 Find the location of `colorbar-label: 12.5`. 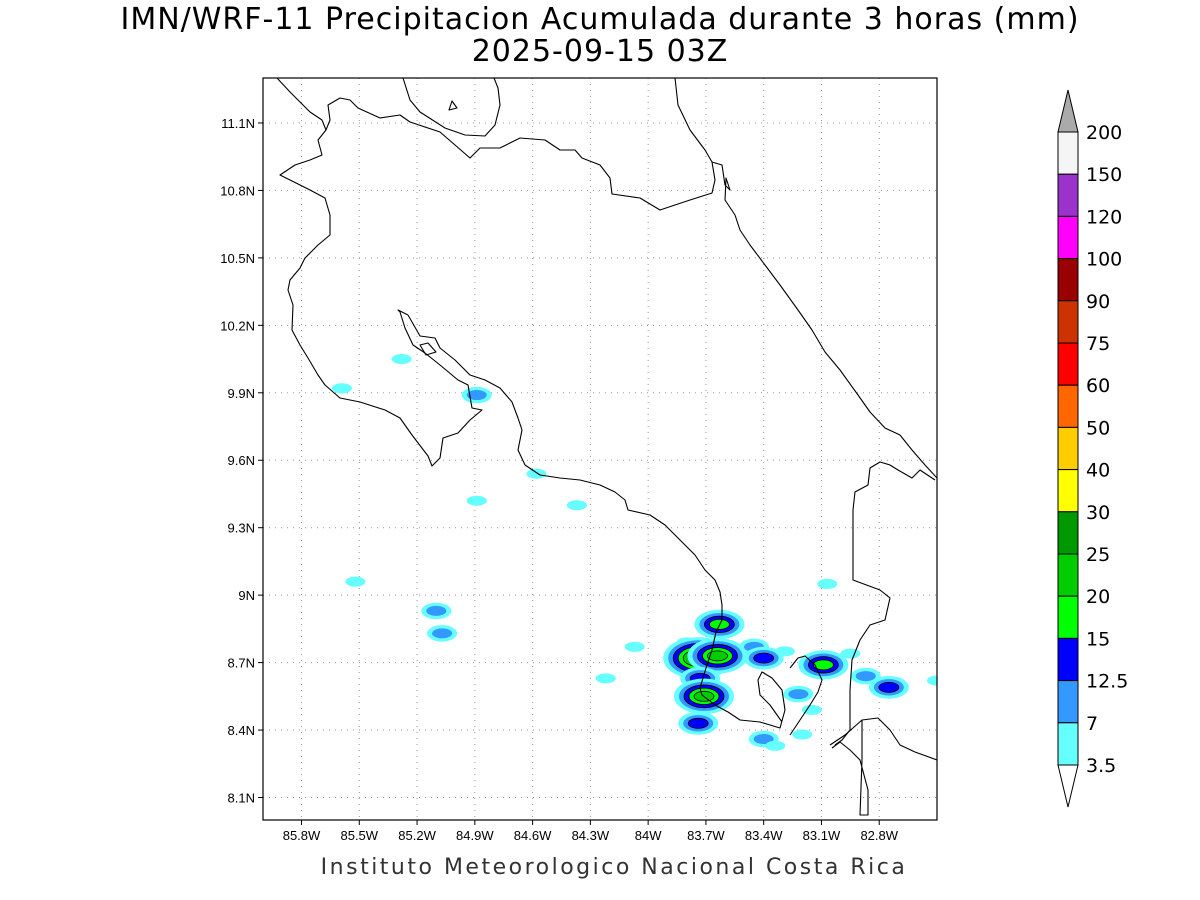

colorbar-label: 12.5 is located at coordinates (1107, 682).